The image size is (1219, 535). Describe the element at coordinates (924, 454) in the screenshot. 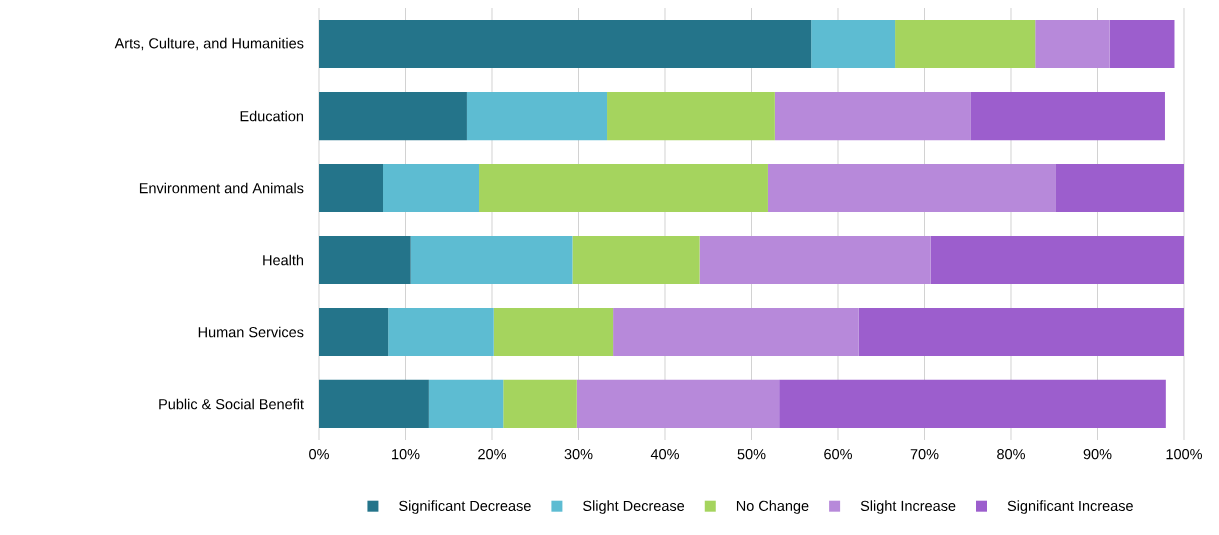

I see `x-tick-label: 70%` at that location.